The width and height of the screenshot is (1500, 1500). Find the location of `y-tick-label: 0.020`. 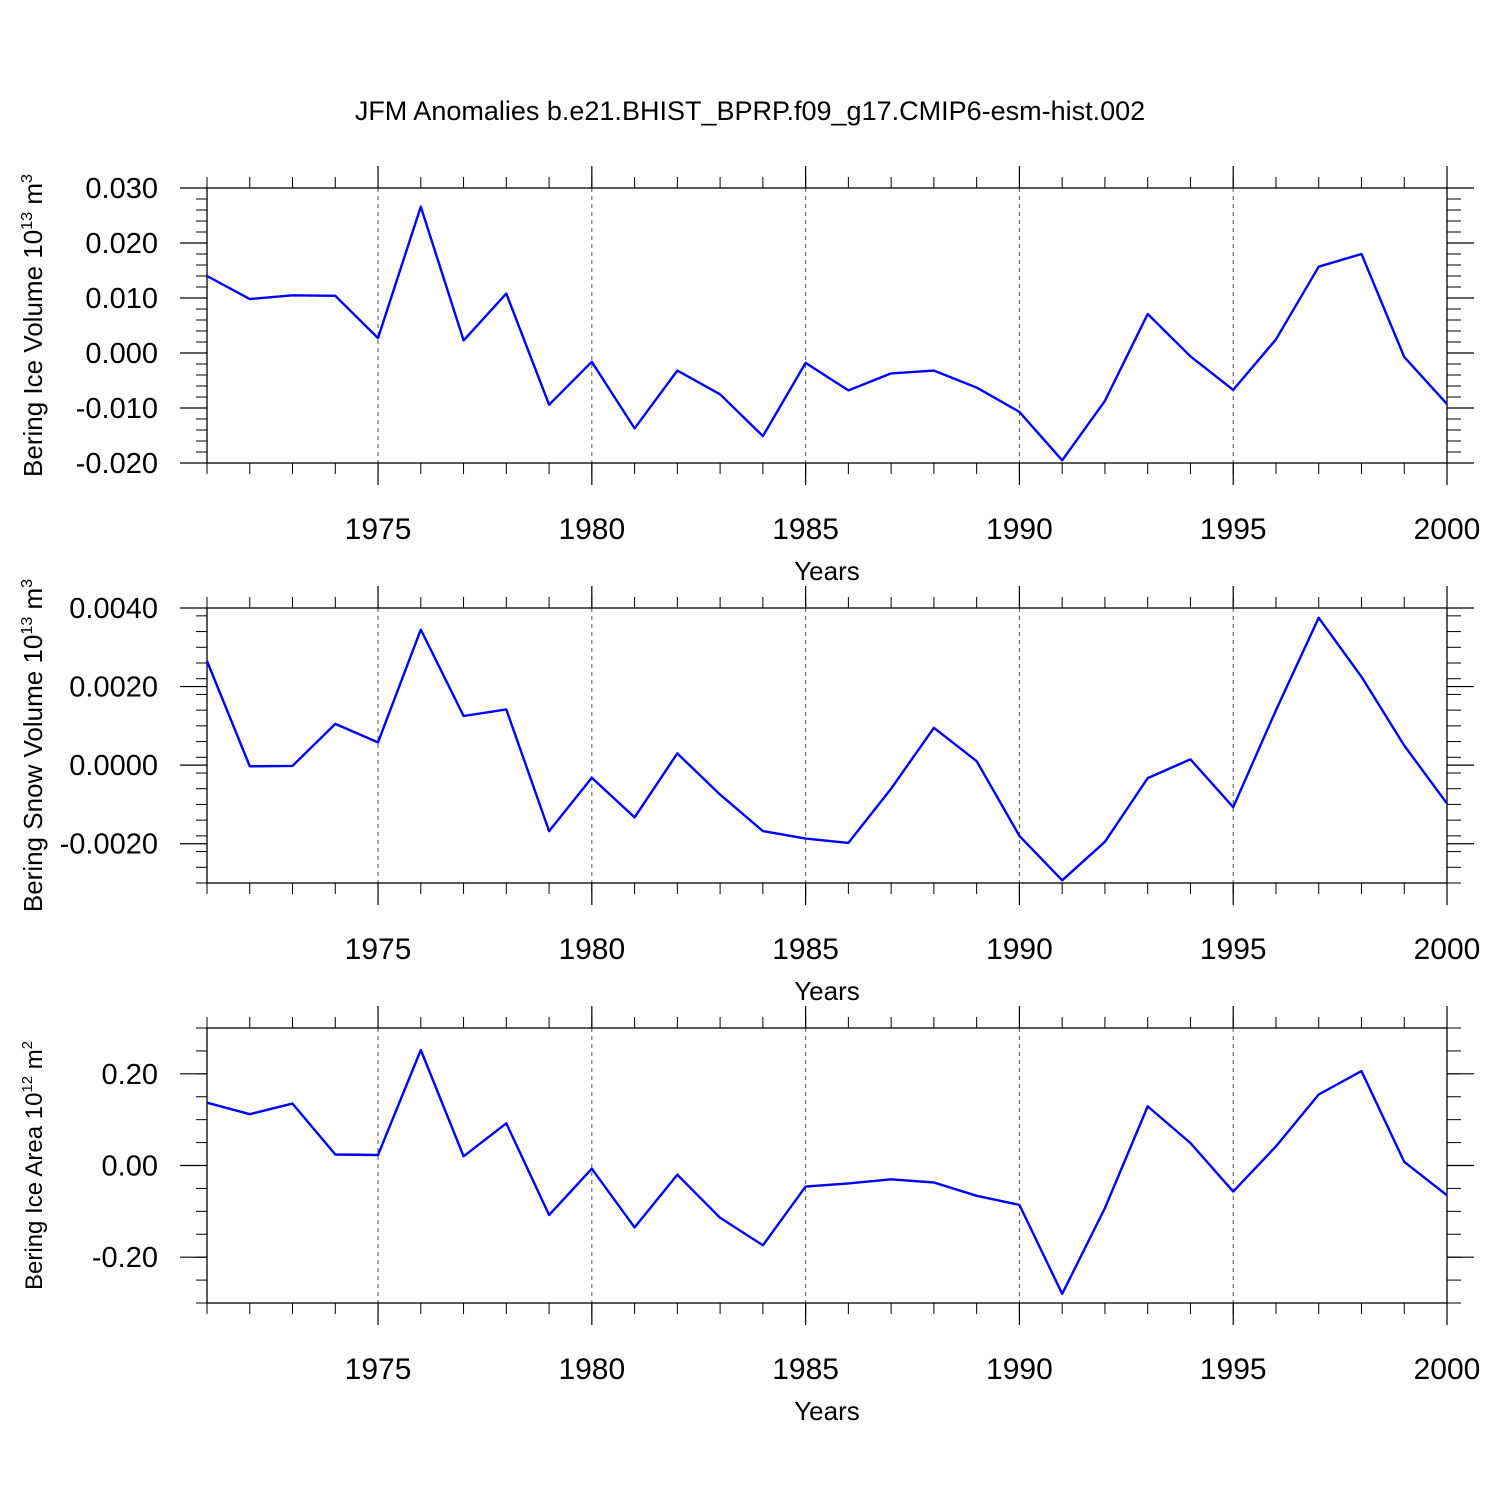

y-tick-label: 0.020 is located at coordinates (121, 244).